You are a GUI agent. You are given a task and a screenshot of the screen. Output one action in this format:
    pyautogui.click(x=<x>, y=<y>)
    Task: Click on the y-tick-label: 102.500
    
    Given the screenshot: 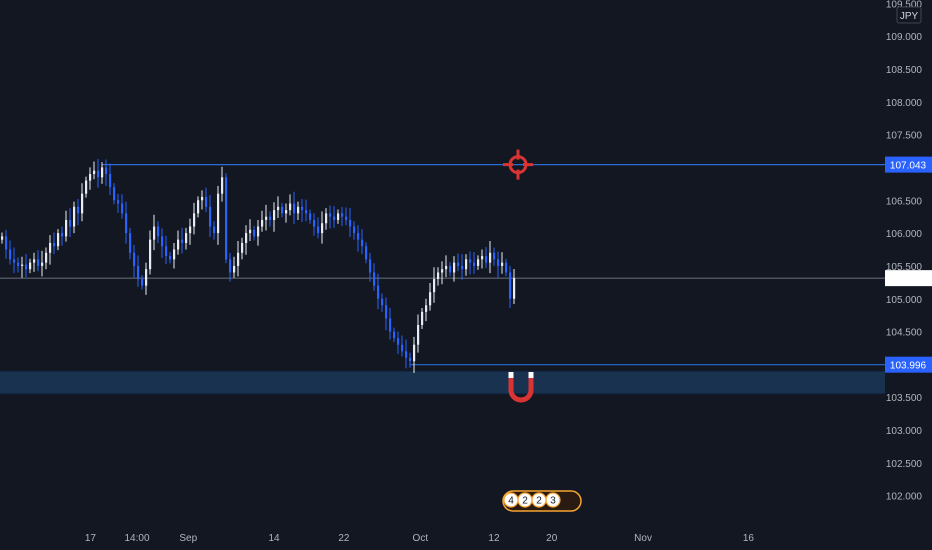 What is the action you would take?
    pyautogui.click(x=904, y=464)
    